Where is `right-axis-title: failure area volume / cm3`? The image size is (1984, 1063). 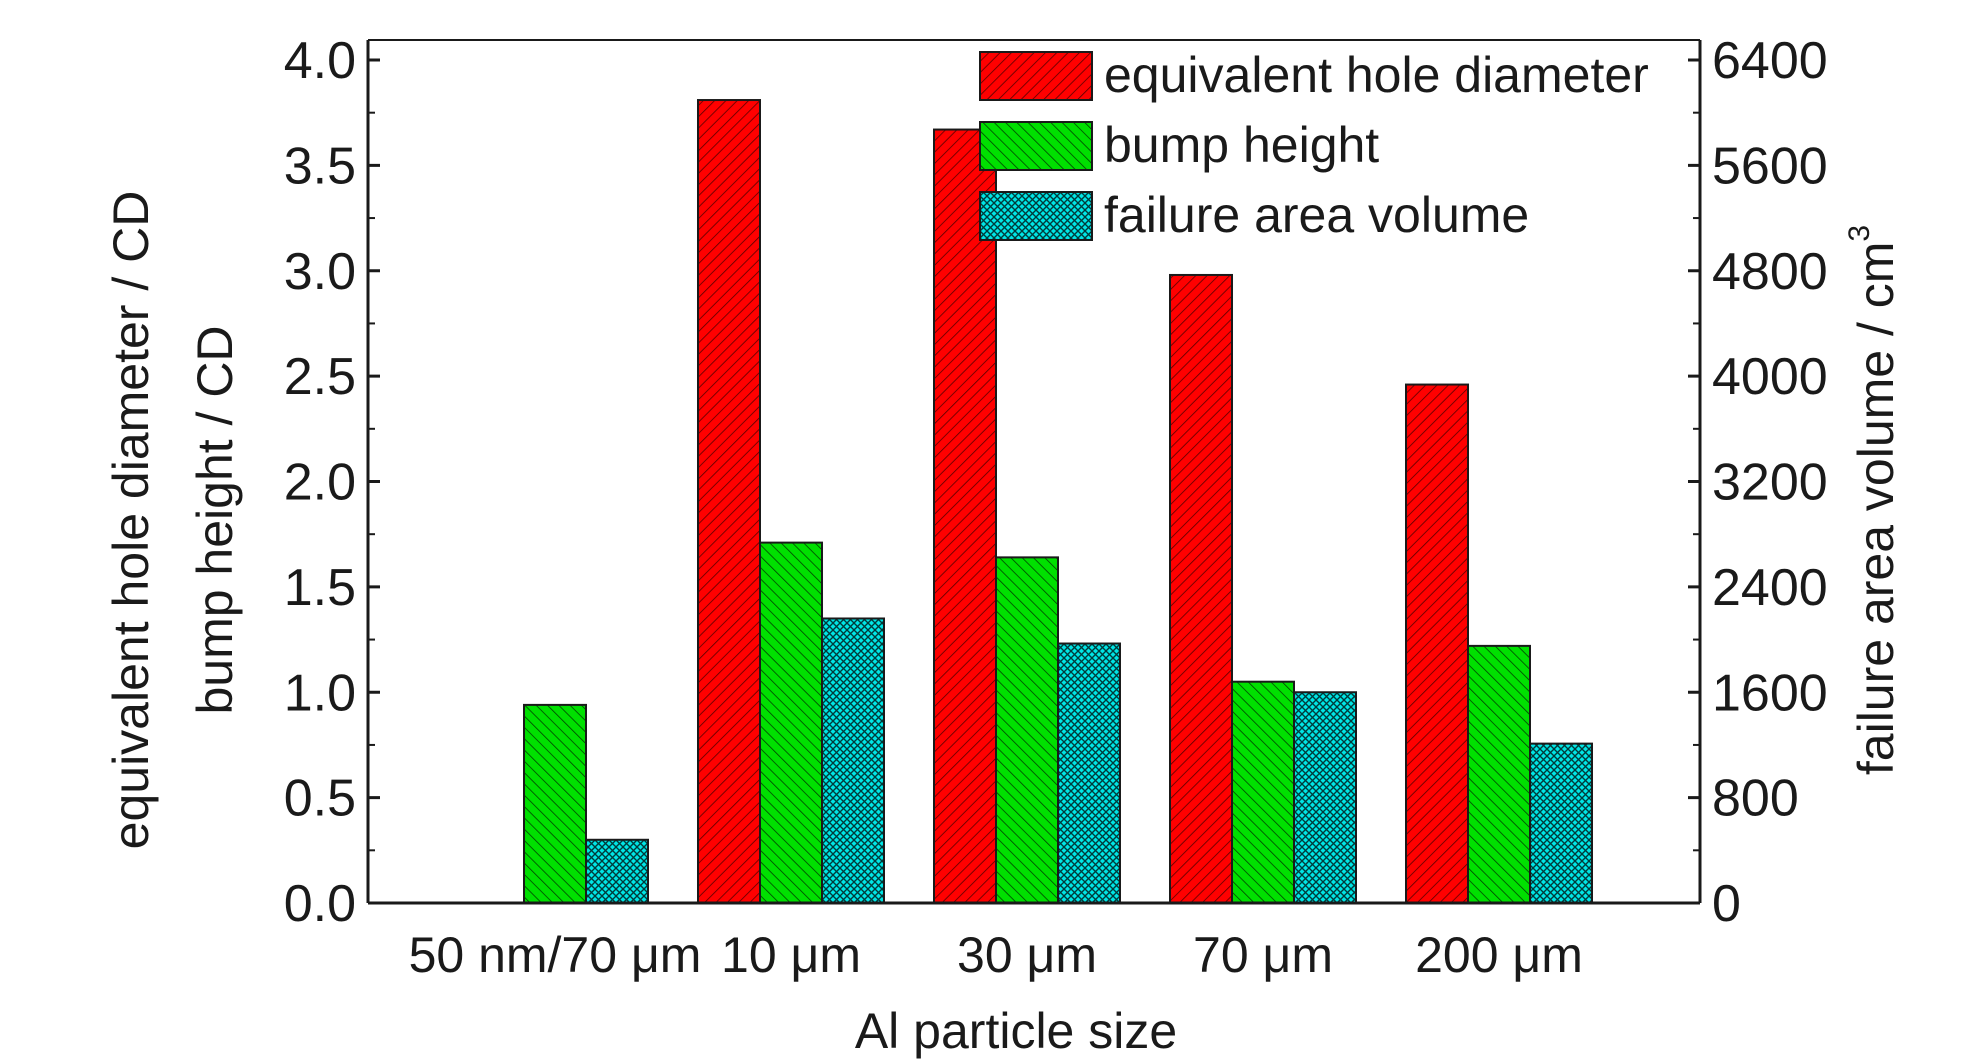 right-axis-title: failure area volume / cm3 is located at coordinates (1873, 500).